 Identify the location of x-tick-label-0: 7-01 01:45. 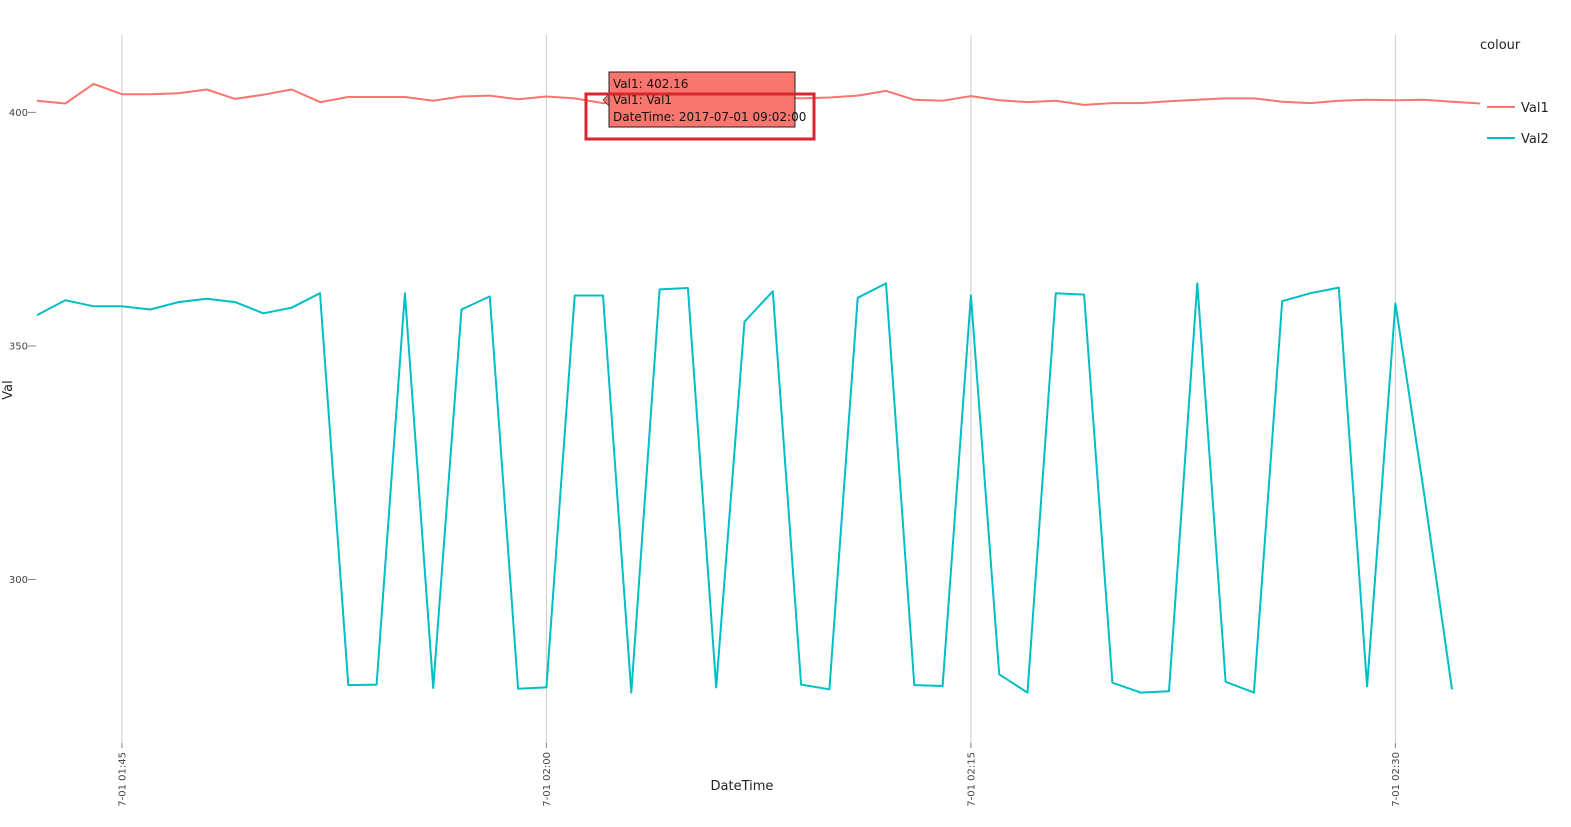
(122, 779).